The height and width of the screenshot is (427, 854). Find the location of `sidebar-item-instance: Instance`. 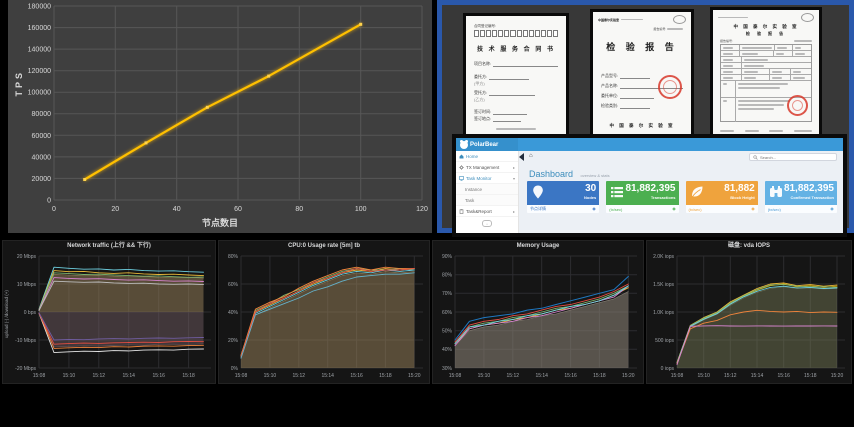

sidebar-item-instance: Instance is located at coordinates (487, 189).